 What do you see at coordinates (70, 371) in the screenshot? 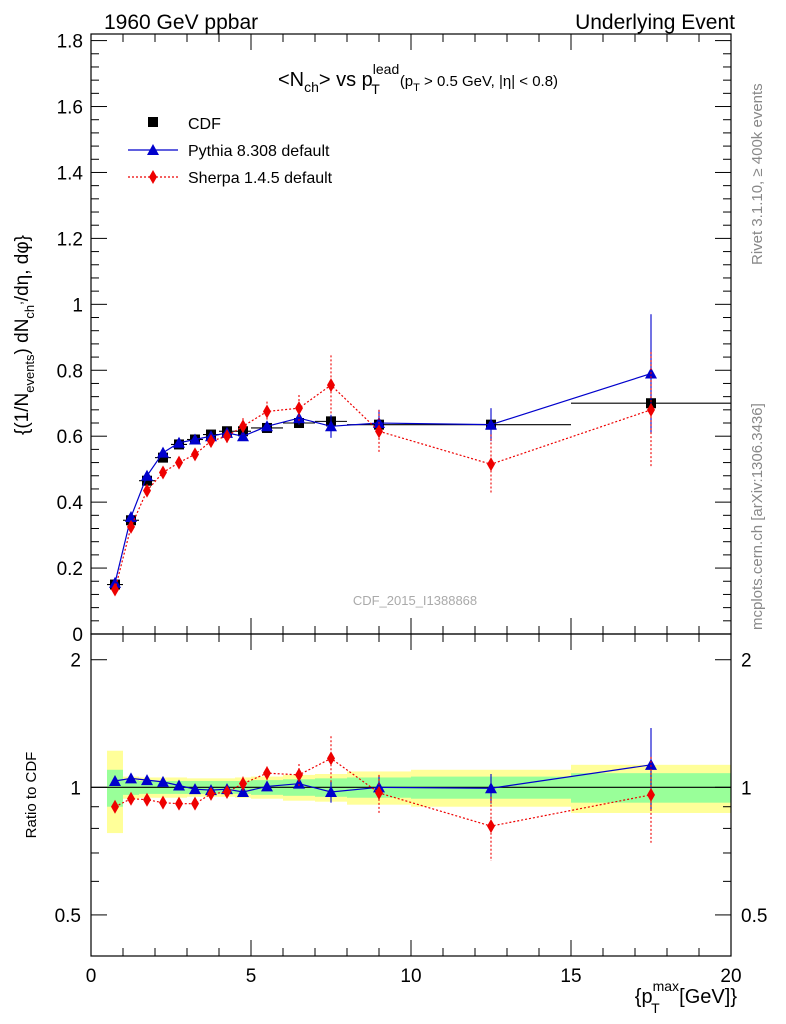
I see `main-y-tick-label: 0.8` at bounding box center [70, 371].